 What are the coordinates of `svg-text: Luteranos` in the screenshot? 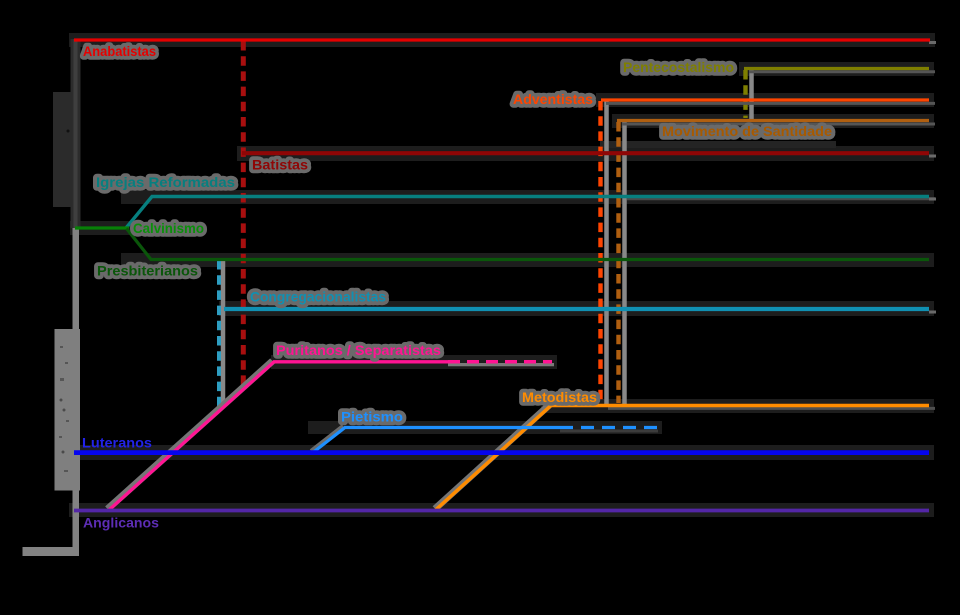 It's located at (117, 443).